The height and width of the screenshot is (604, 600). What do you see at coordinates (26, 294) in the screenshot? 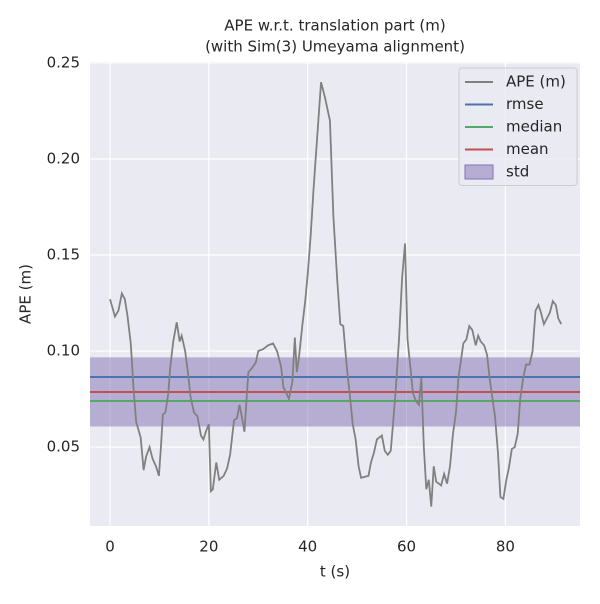
I see `y-axis-label: APE (m)` at bounding box center [26, 294].